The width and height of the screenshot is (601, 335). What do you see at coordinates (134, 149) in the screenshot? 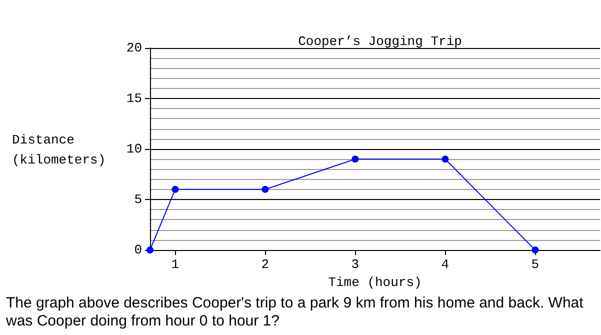
I see `y-tick-label: 10` at bounding box center [134, 149].